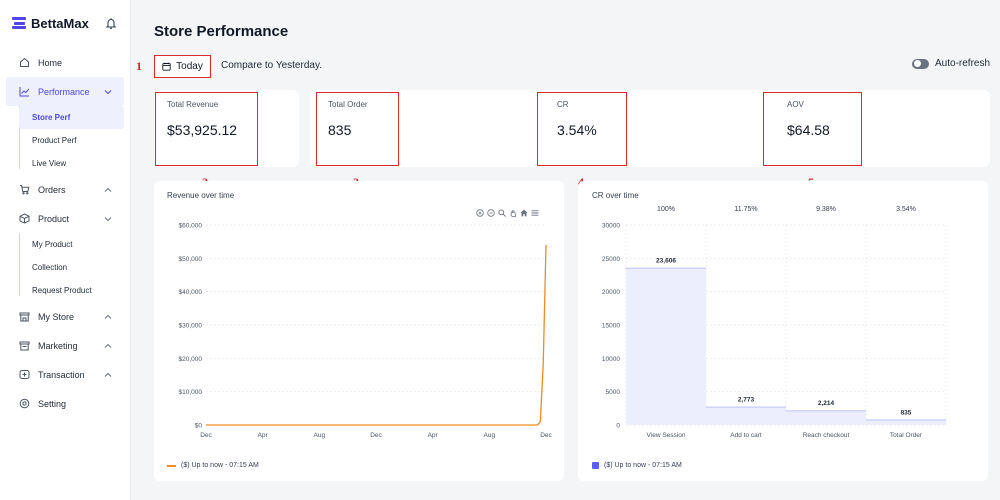 The height and width of the screenshot is (500, 1000). I want to click on metric-label-cr: CR, so click(563, 104).